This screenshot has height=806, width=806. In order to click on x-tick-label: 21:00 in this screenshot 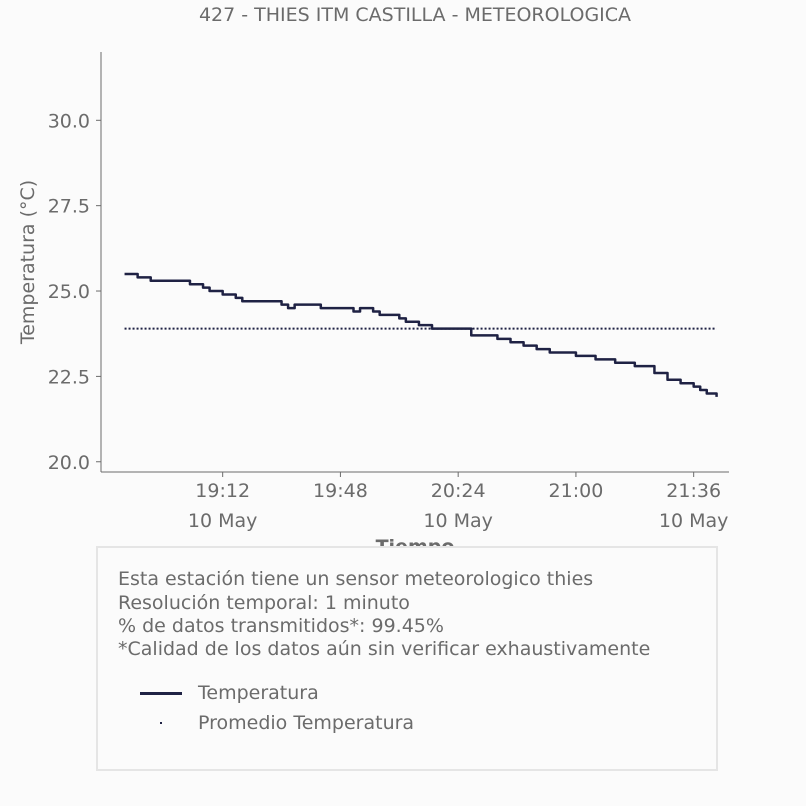, I will do `click(576, 491)`.